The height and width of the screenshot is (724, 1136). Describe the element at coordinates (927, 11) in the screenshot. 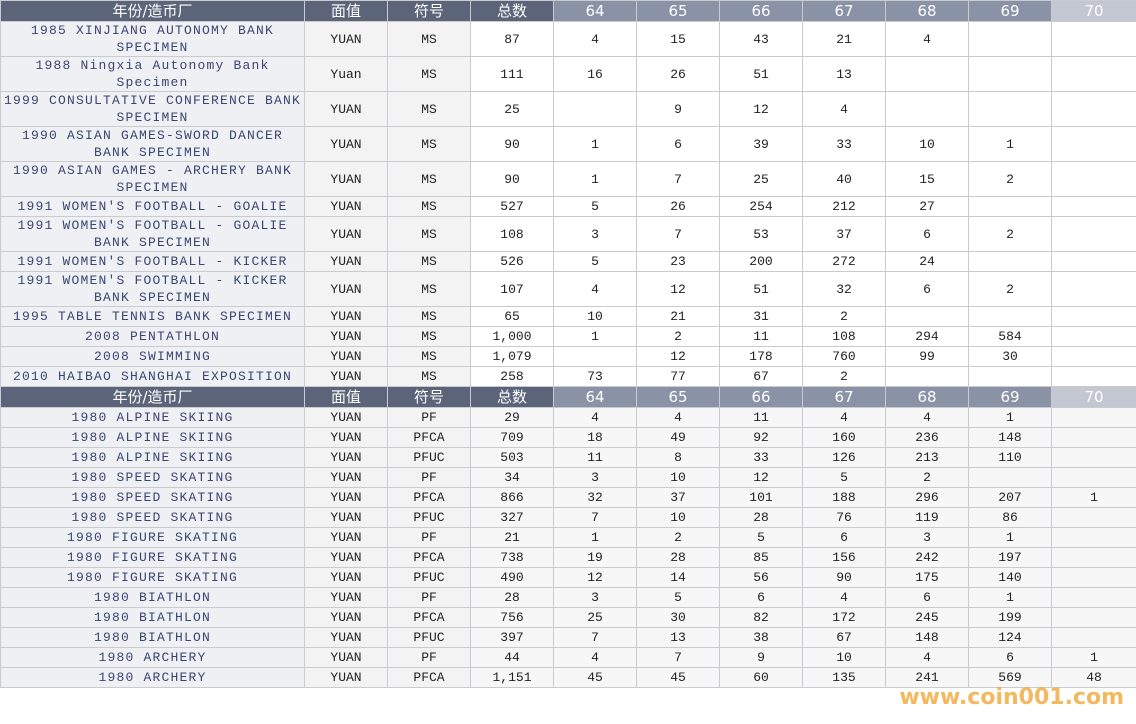

I see `header-cell: 68` at that location.